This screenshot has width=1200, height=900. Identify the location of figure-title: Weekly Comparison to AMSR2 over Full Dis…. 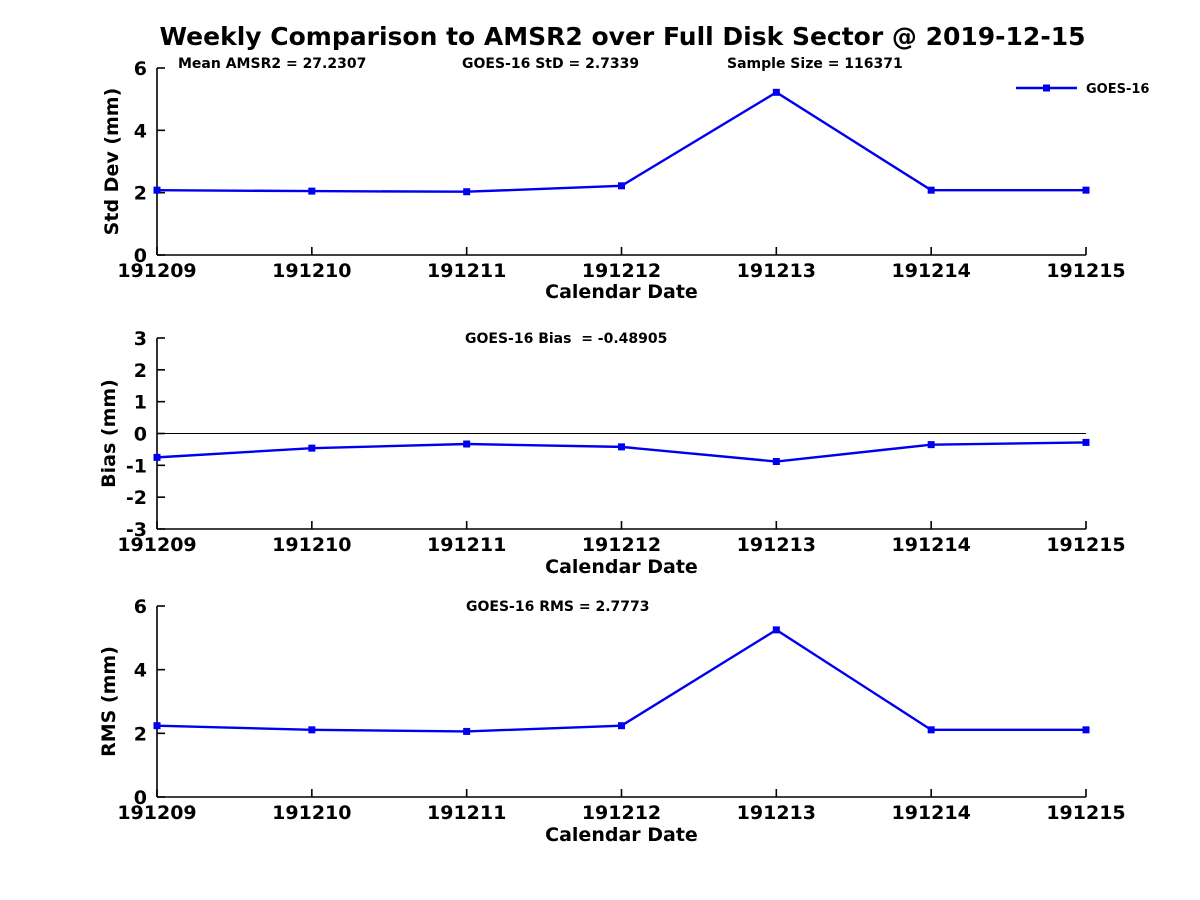
(622, 36).